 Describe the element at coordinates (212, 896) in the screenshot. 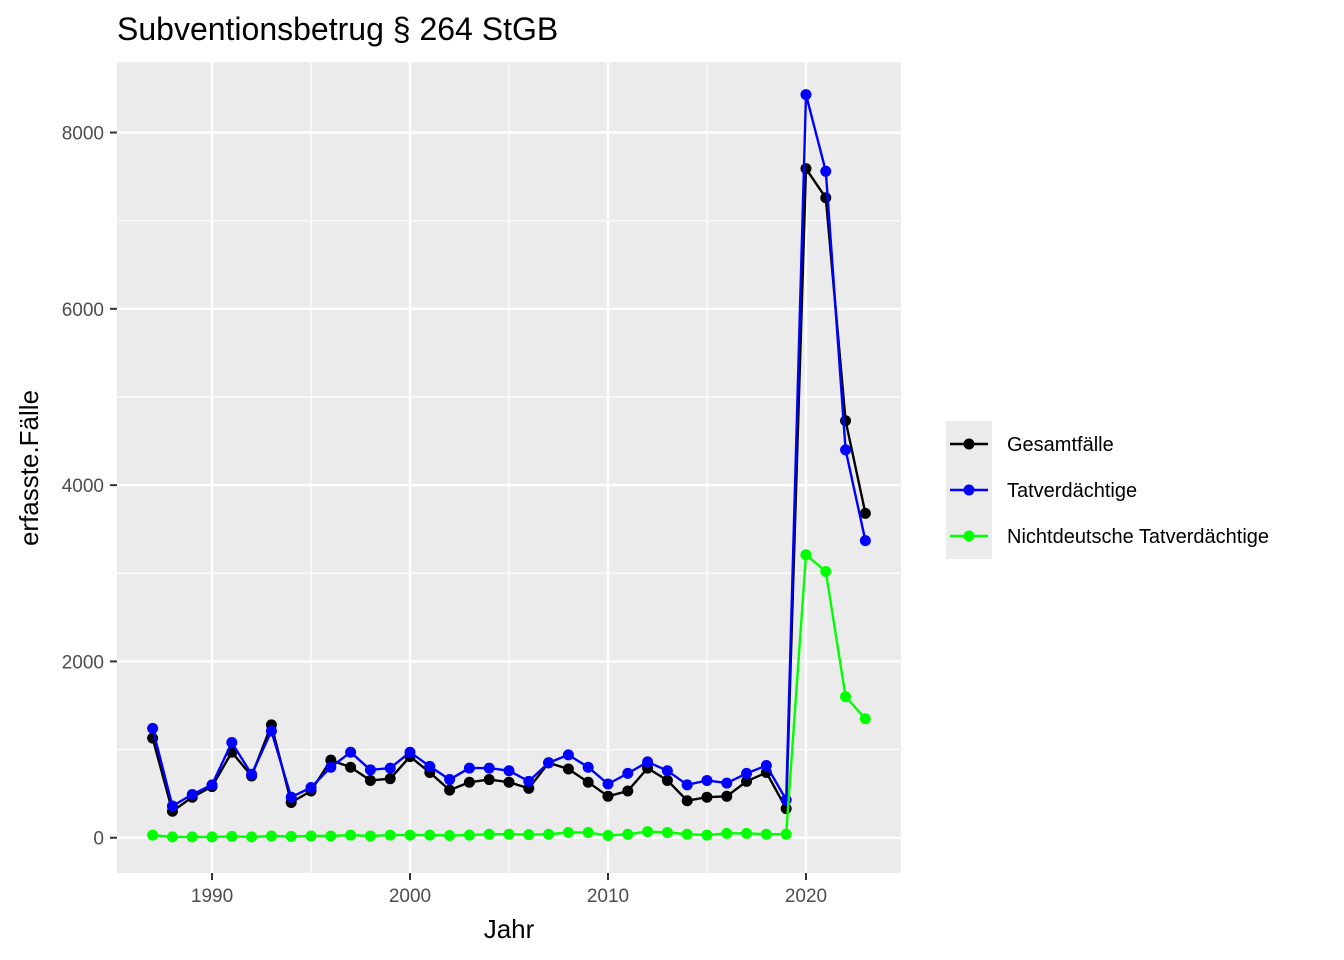

I see `x-tick-label: 1990` at that location.